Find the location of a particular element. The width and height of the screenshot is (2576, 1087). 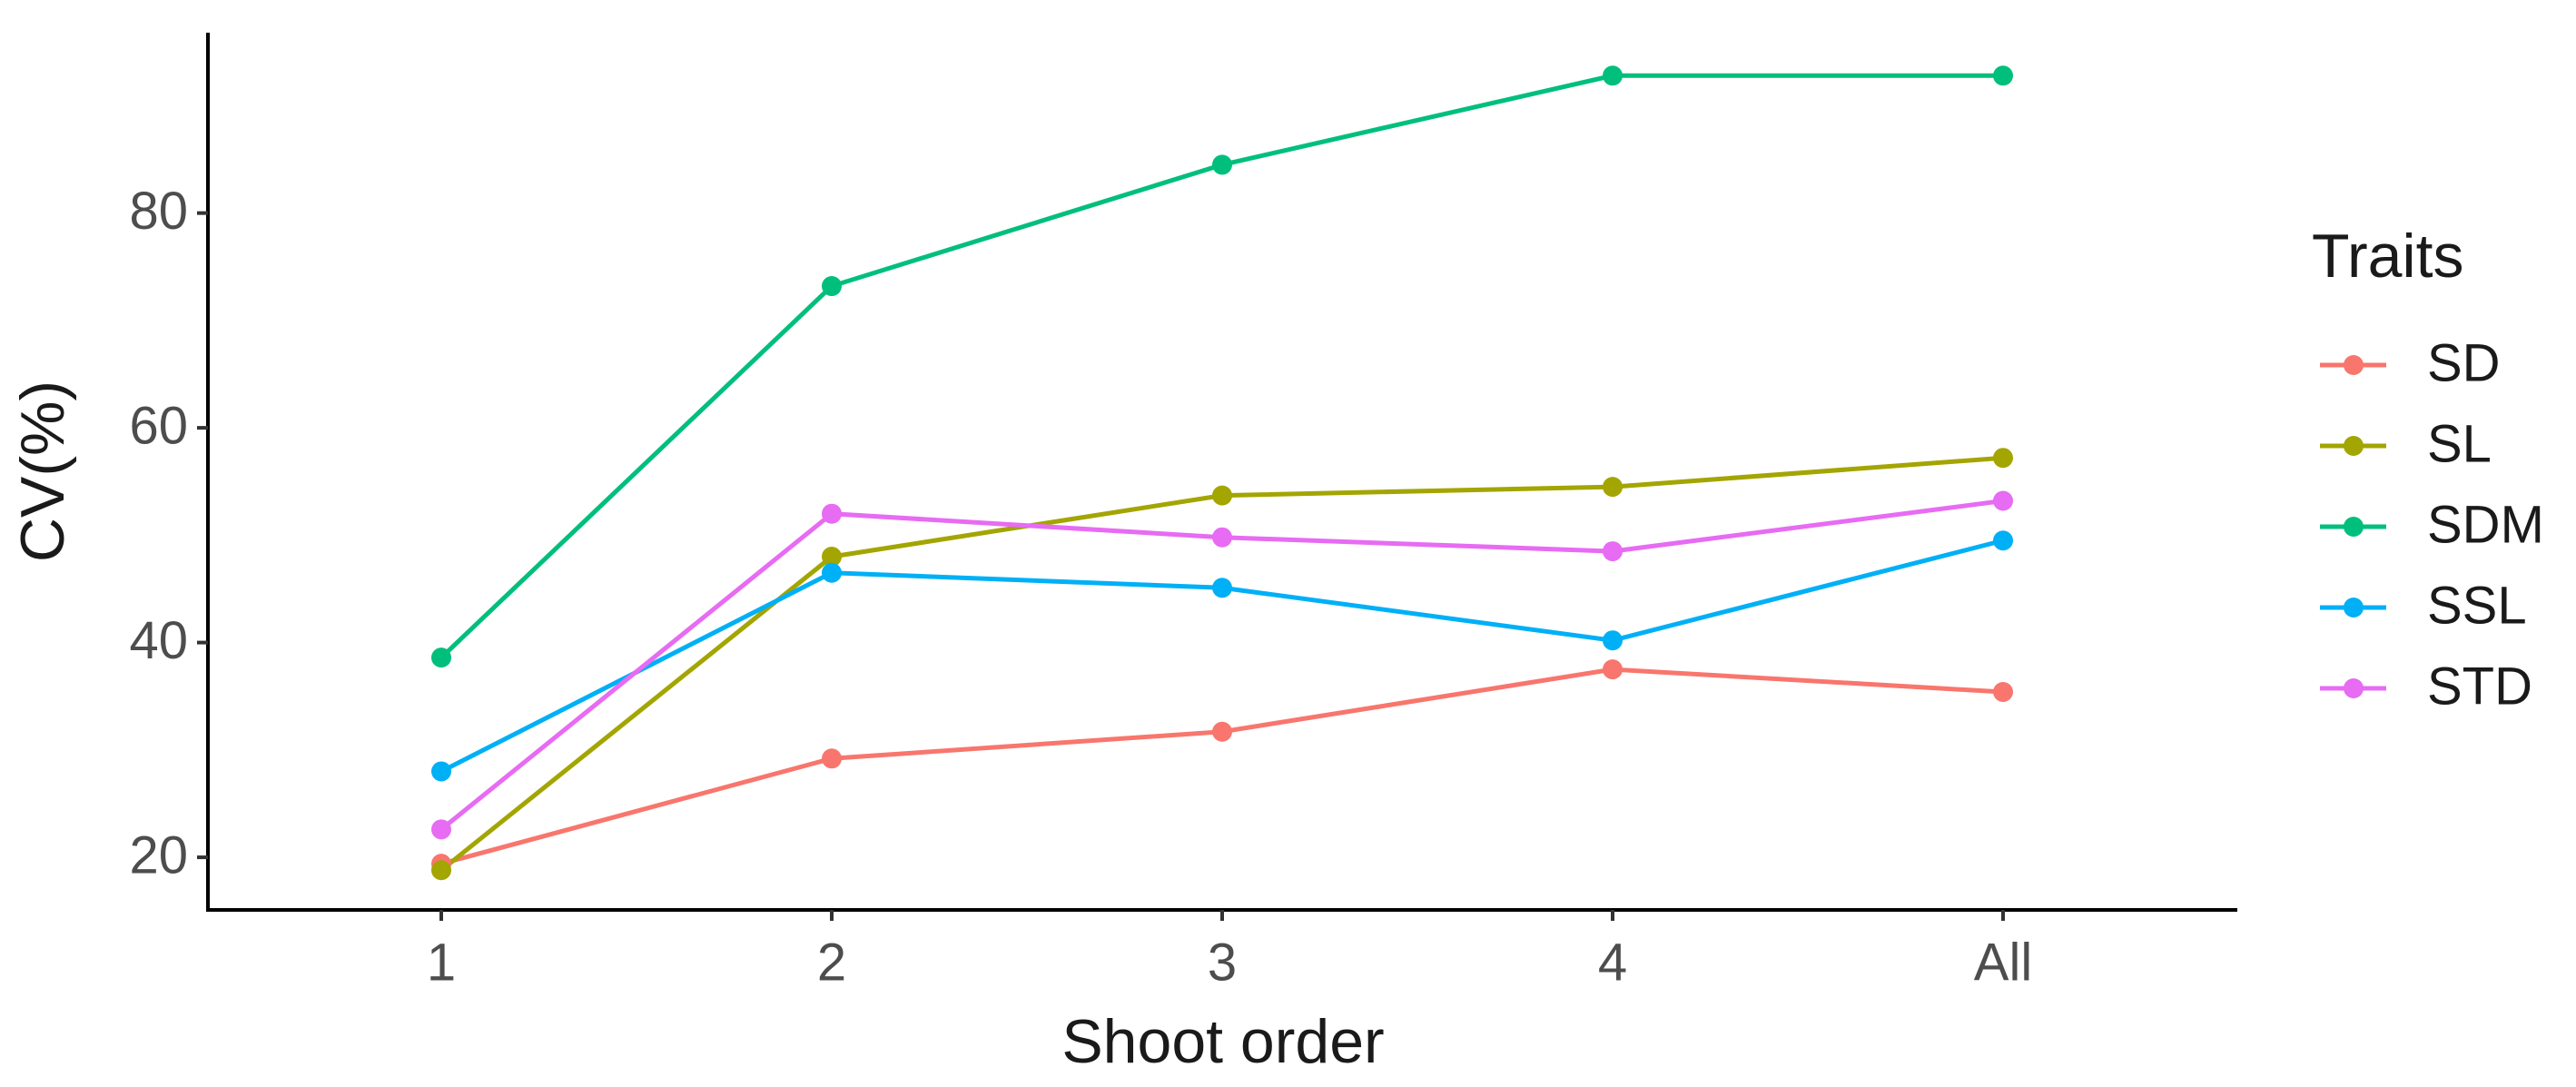

x-axis-title: Shoot order is located at coordinates (1222, 1041).